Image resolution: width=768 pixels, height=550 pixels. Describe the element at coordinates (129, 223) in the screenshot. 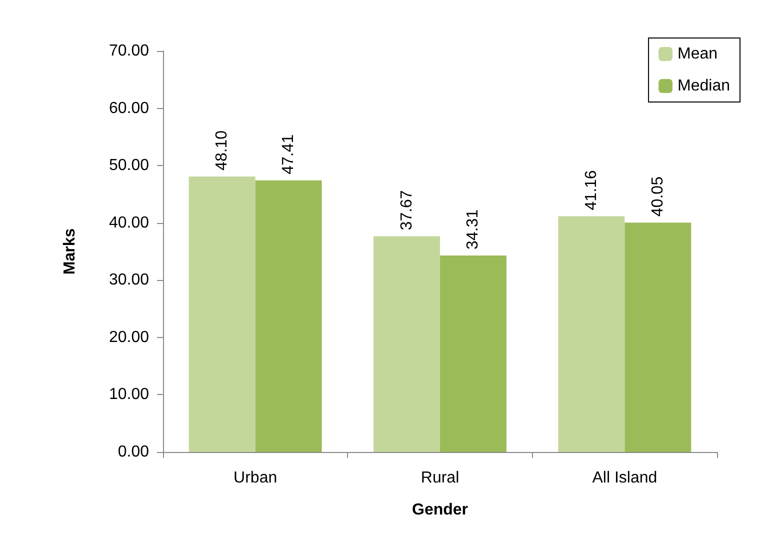

I see `y-tick-label: 40.00` at that location.